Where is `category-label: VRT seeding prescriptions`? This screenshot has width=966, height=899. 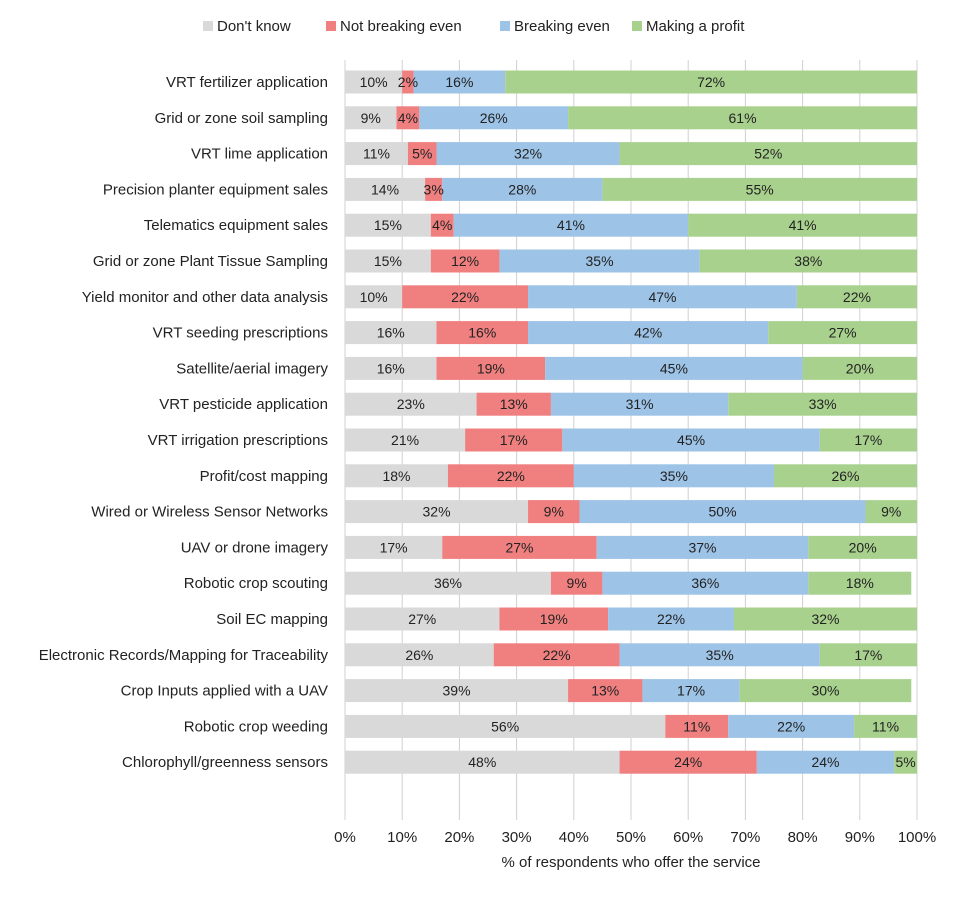 category-label: VRT seeding prescriptions is located at coordinates (240, 333).